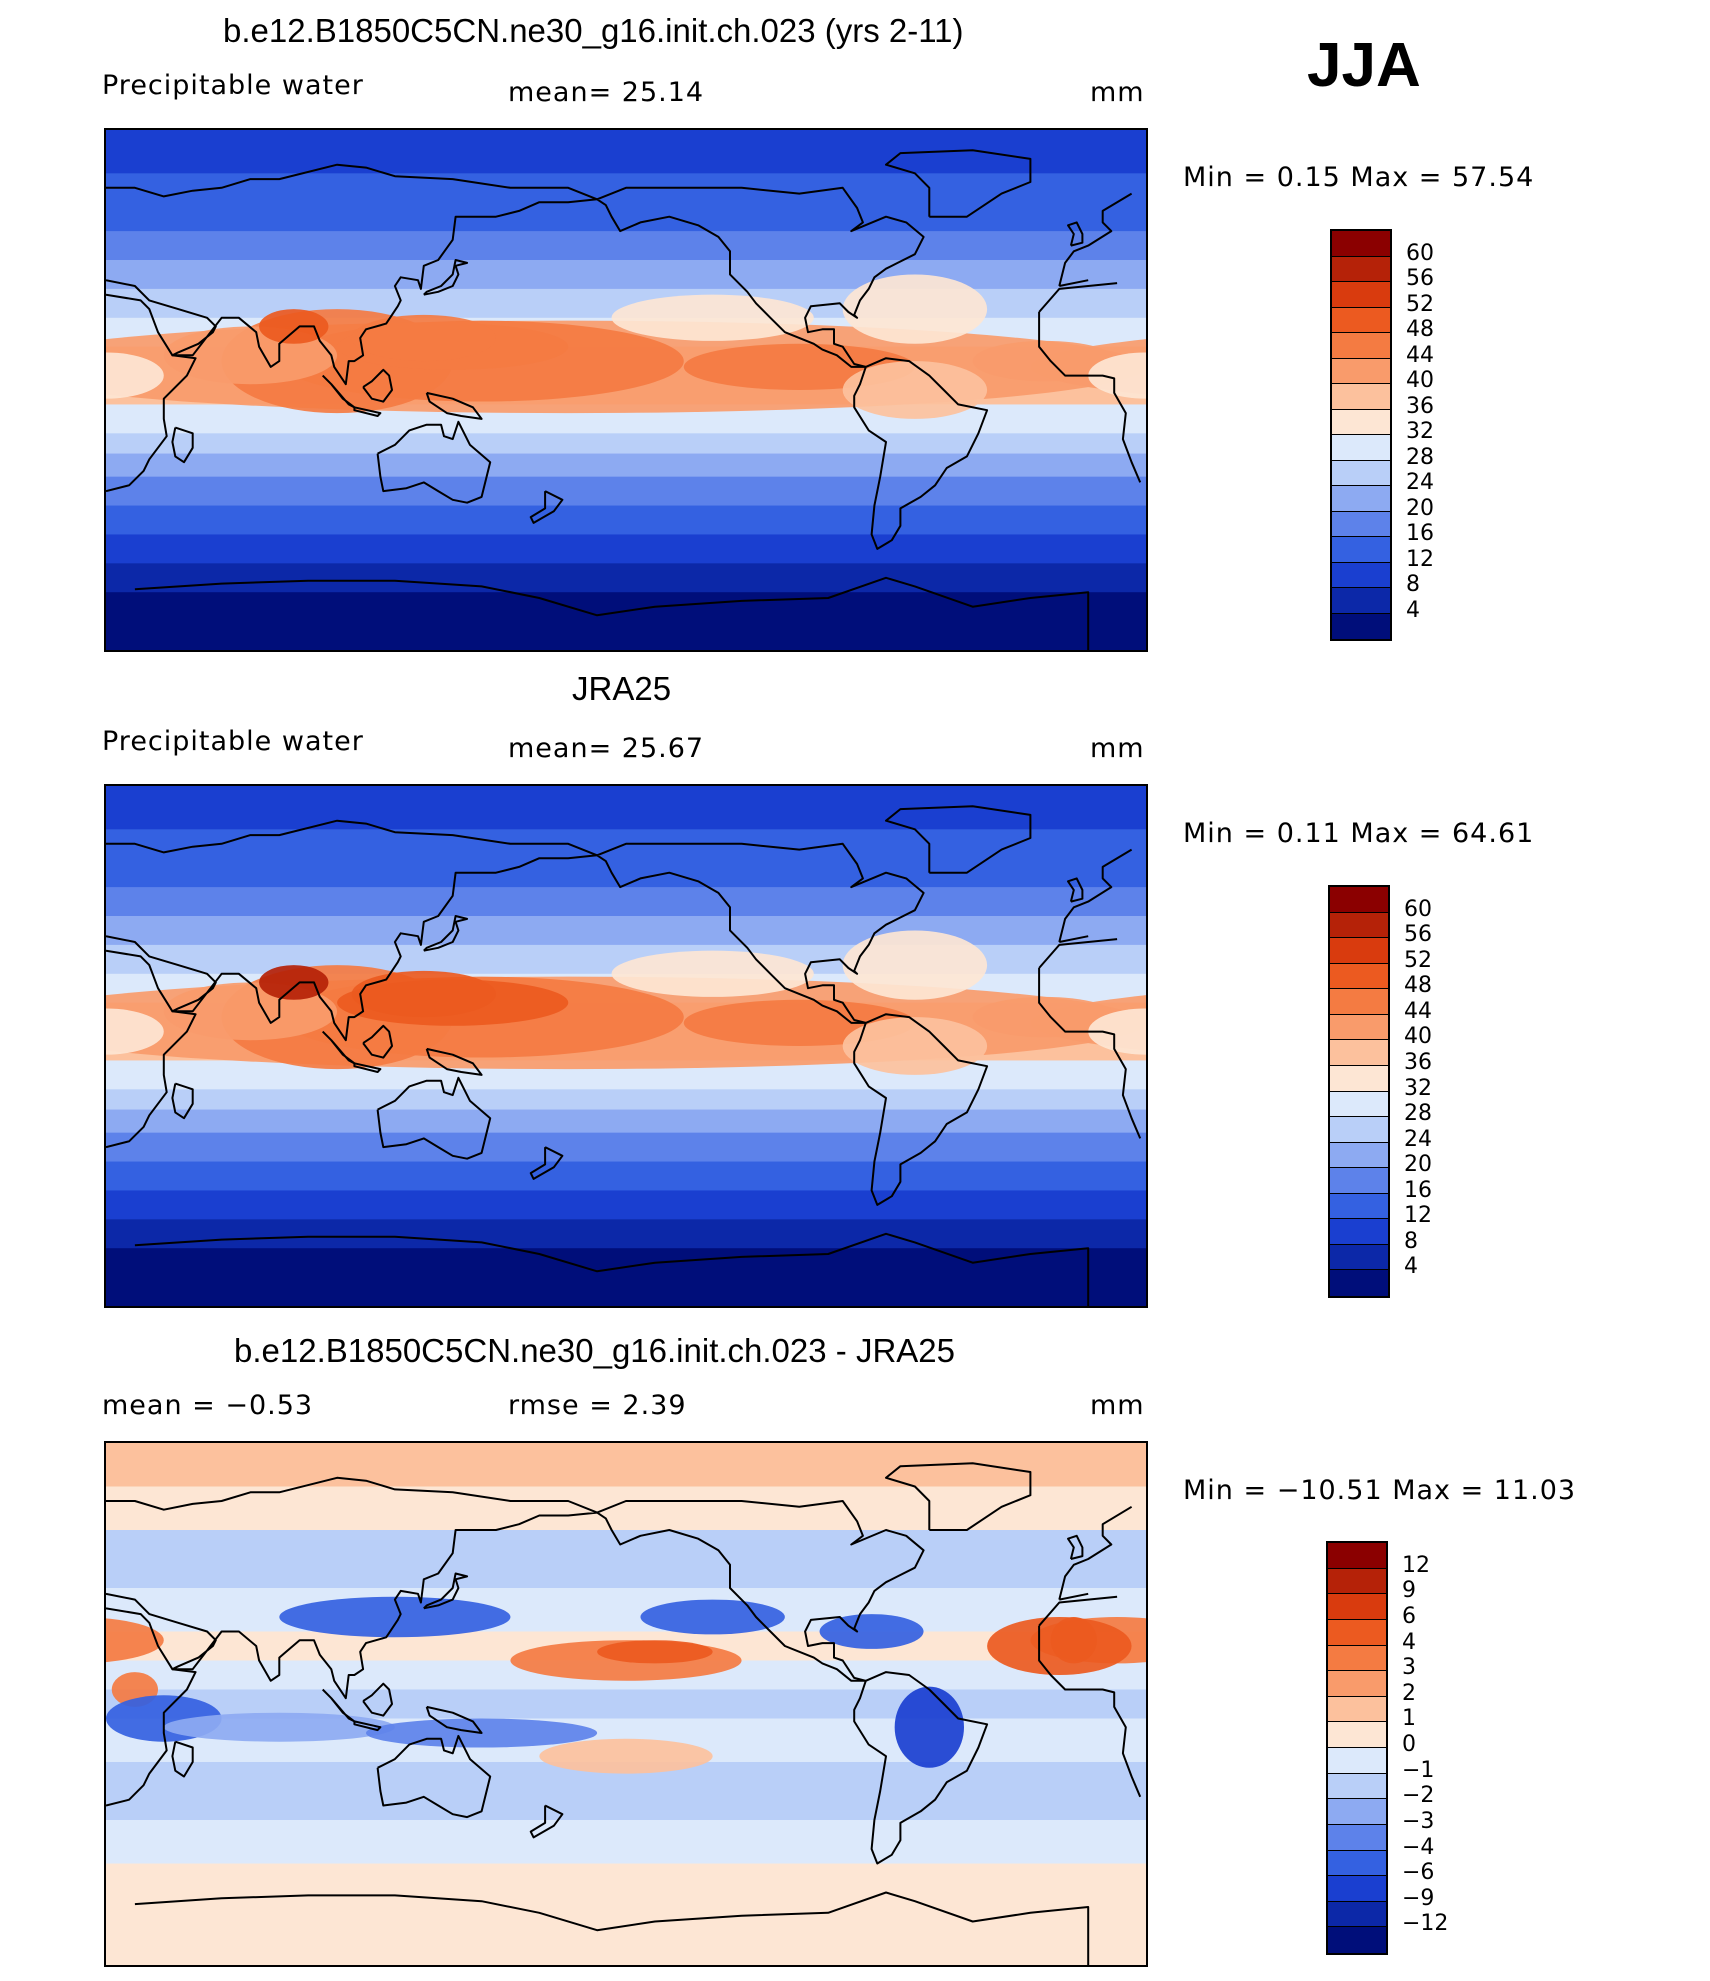  What do you see at coordinates (1418, 1898) in the screenshot?
I see `colorbar-tick-label: −9` at bounding box center [1418, 1898].